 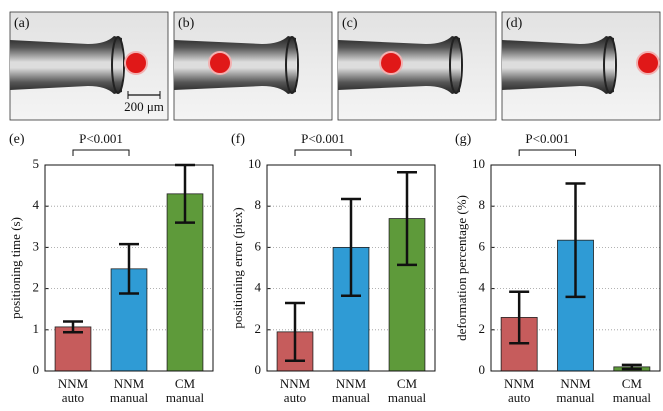 I want to click on panel-label: (d), so click(x=514, y=23).